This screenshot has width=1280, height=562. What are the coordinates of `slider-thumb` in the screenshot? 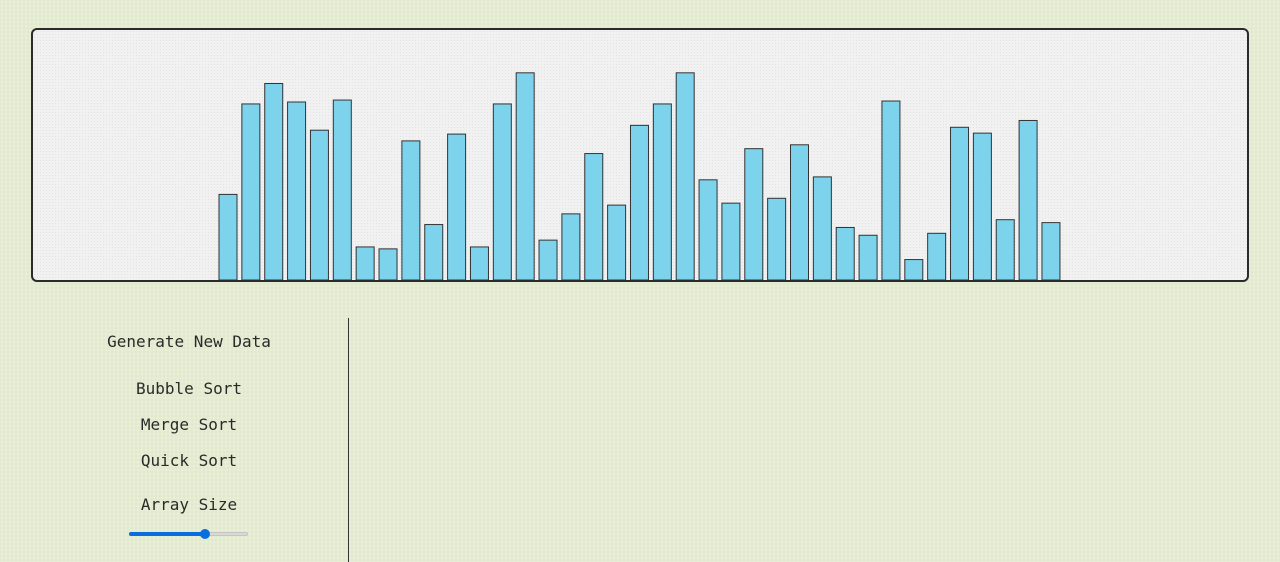 It's located at (205, 534).